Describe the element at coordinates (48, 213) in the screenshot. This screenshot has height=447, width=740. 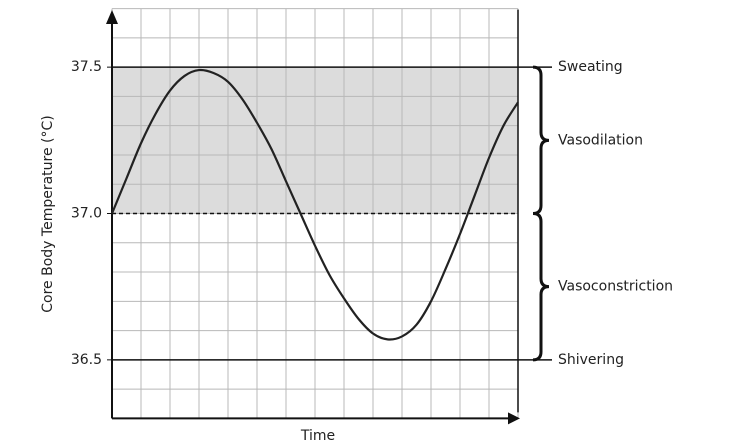
I see `y-axis-label: Core Body Temperature (°C)` at that location.